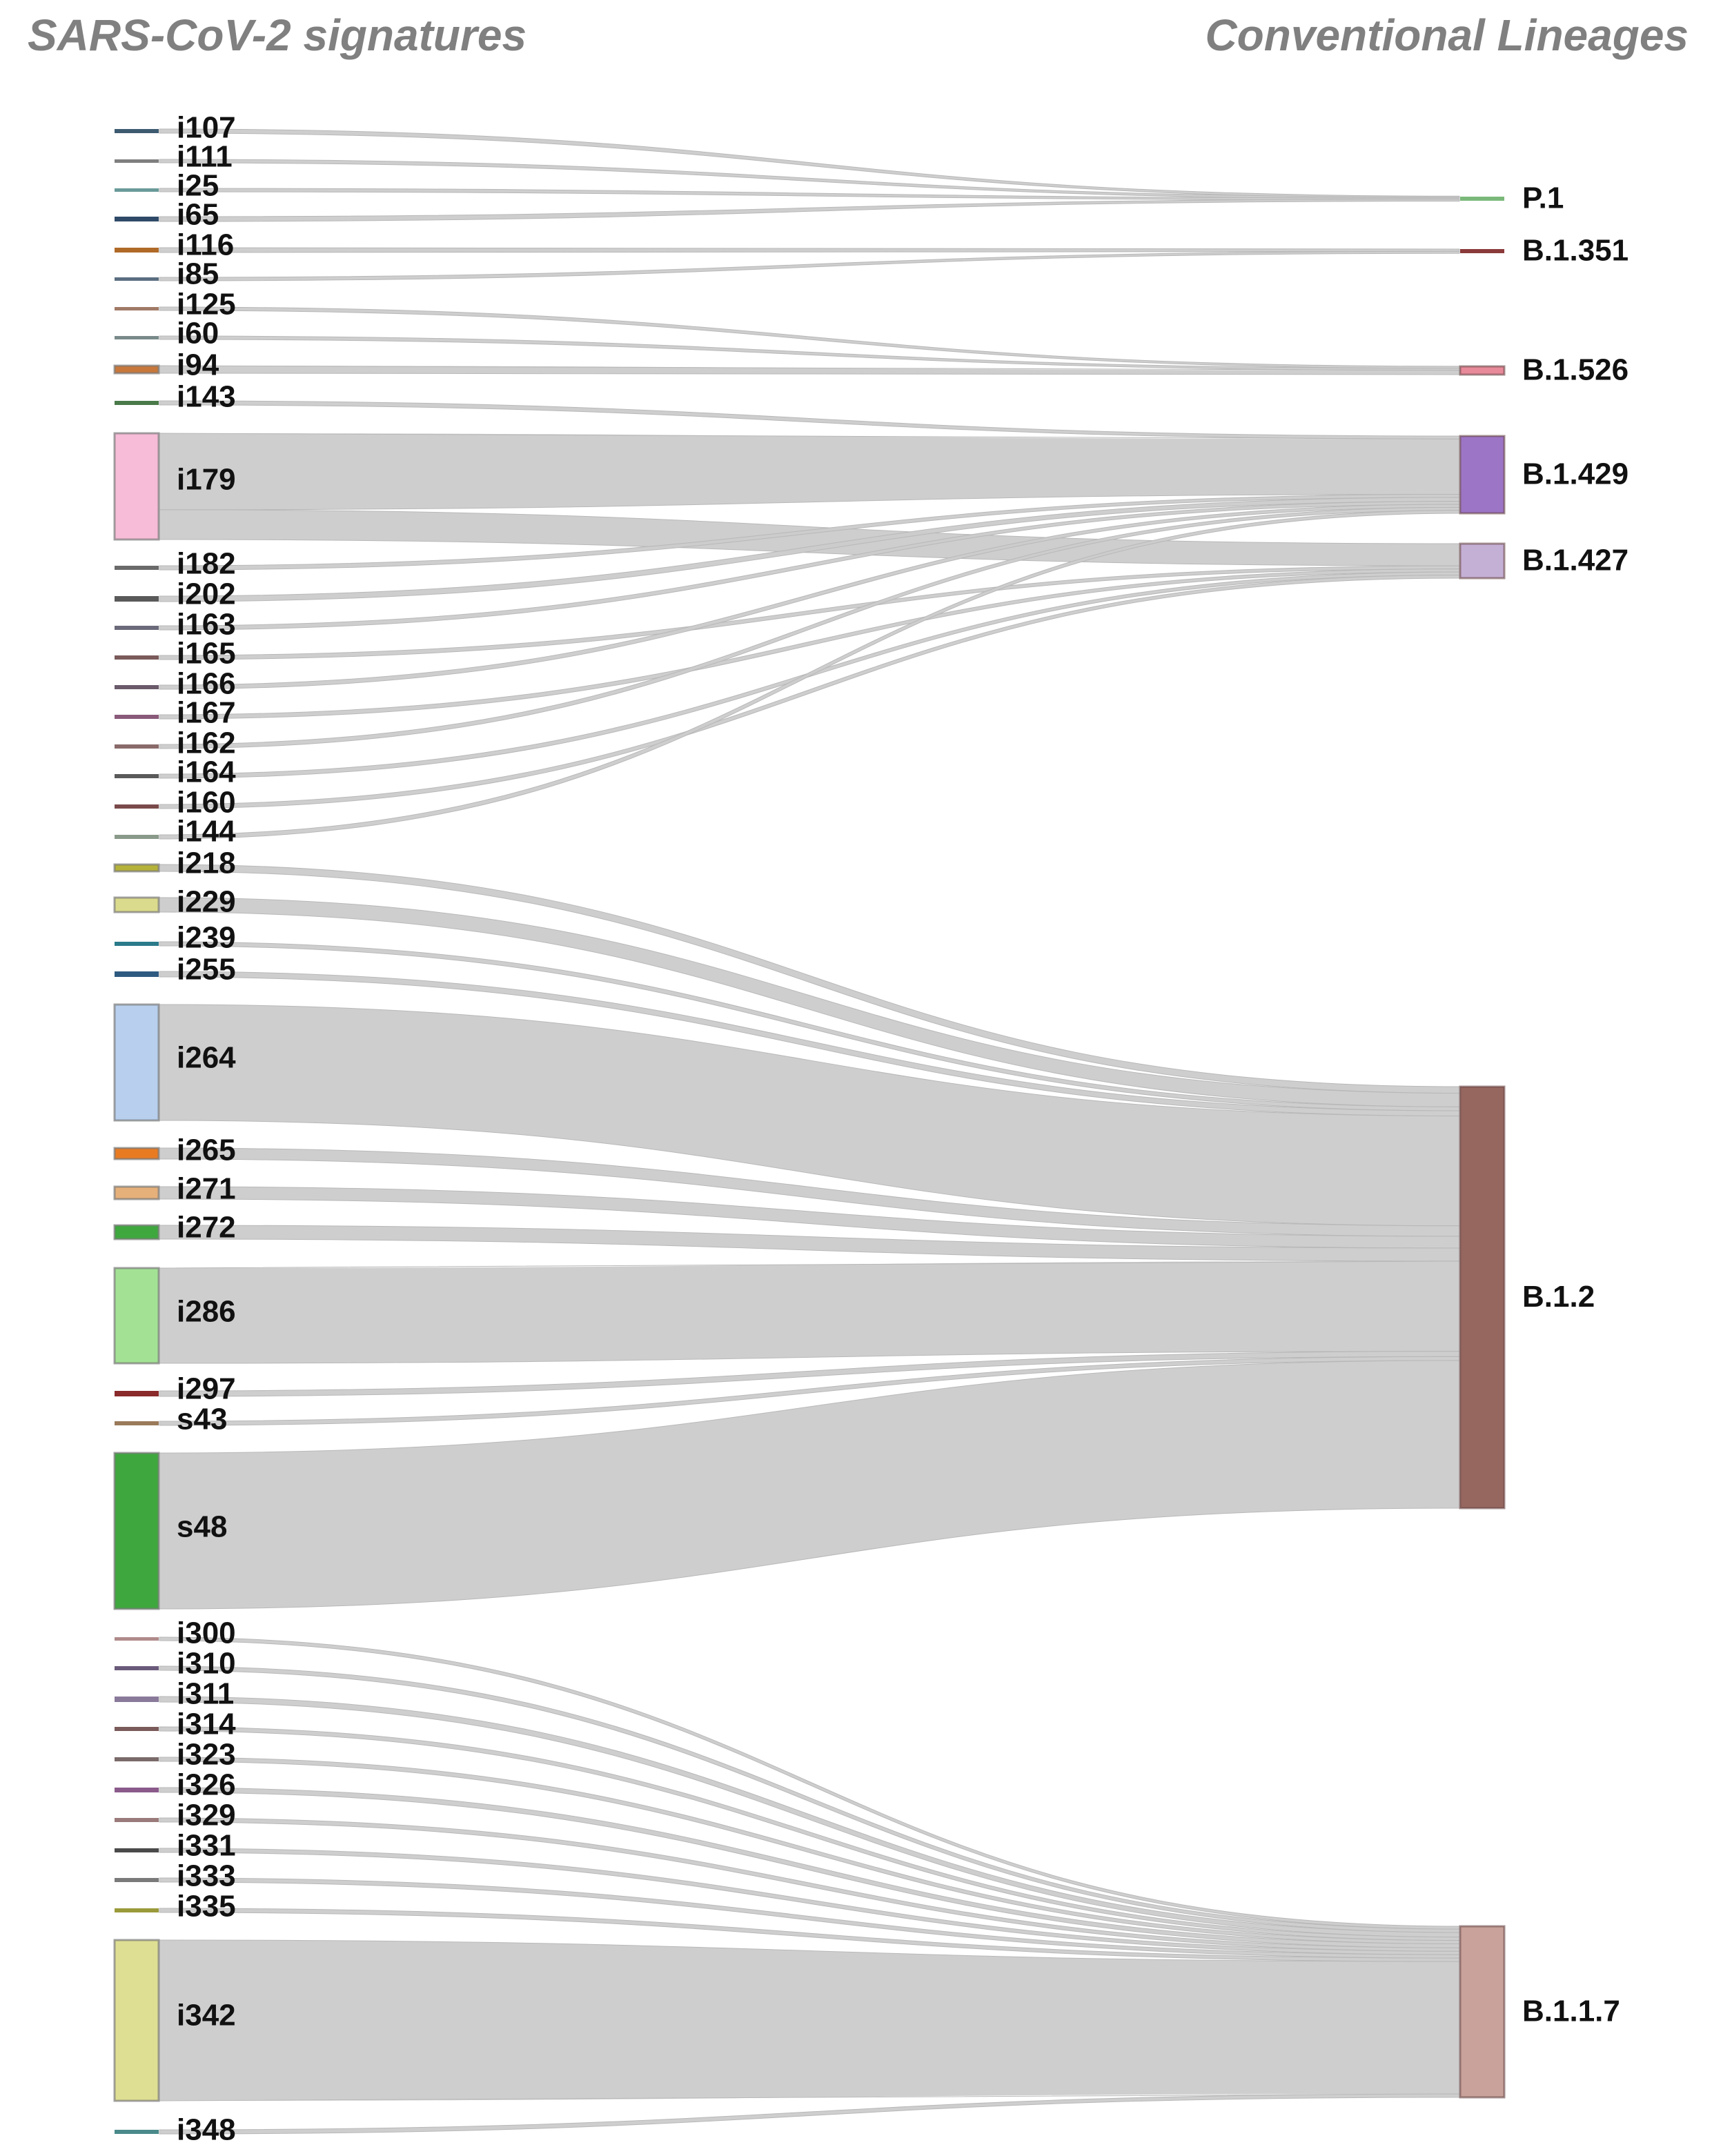 Image resolution: width=1712 pixels, height=2156 pixels. Describe the element at coordinates (136, 904) in the screenshot. I see `source-node-i229` at that location.